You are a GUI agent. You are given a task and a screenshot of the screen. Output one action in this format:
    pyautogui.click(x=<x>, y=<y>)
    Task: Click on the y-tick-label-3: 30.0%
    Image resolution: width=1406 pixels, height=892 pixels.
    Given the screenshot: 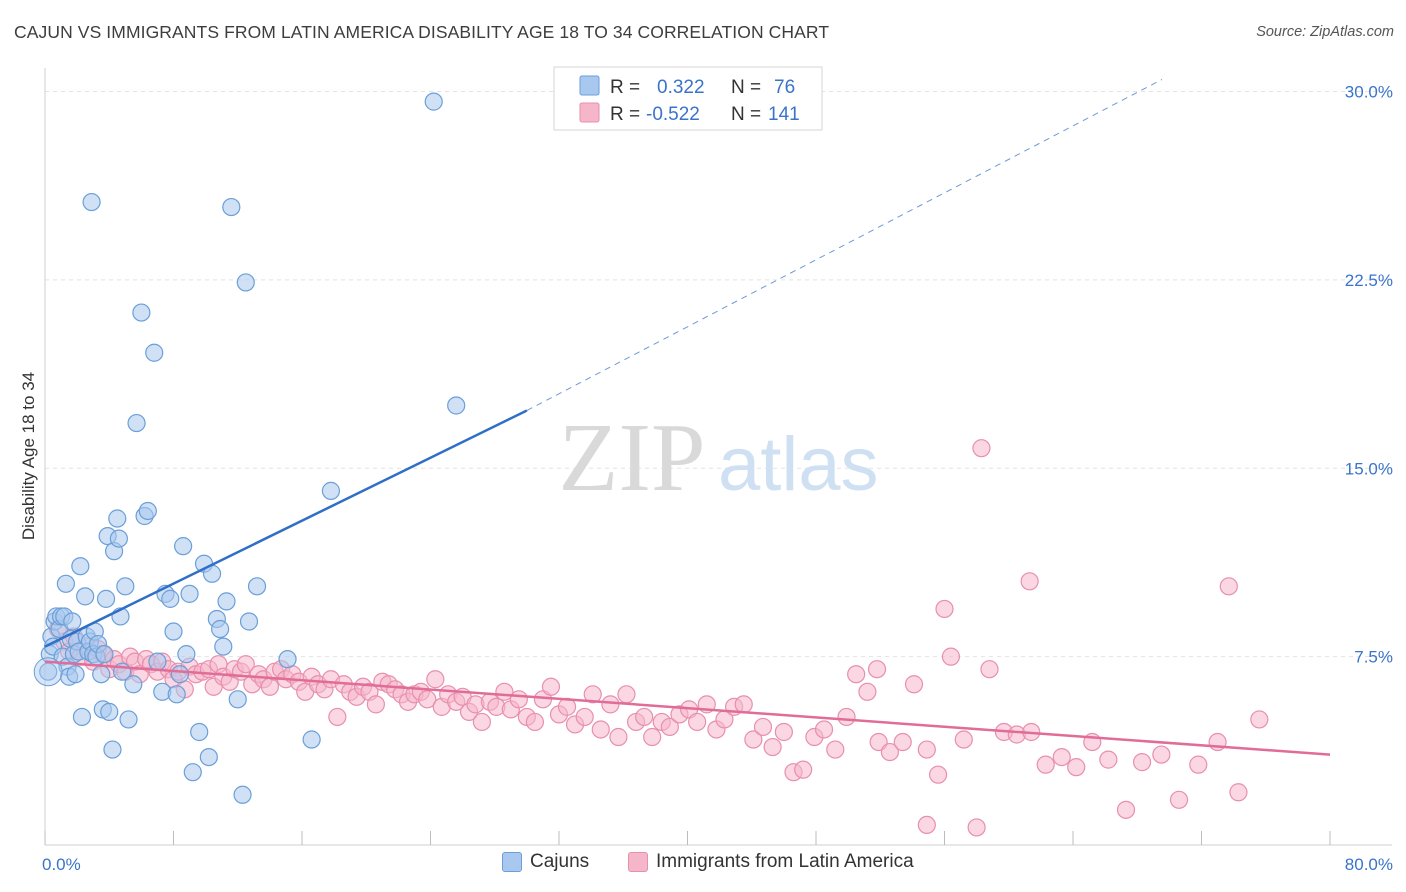 What is the action you would take?
    pyautogui.click(x=1369, y=92)
    